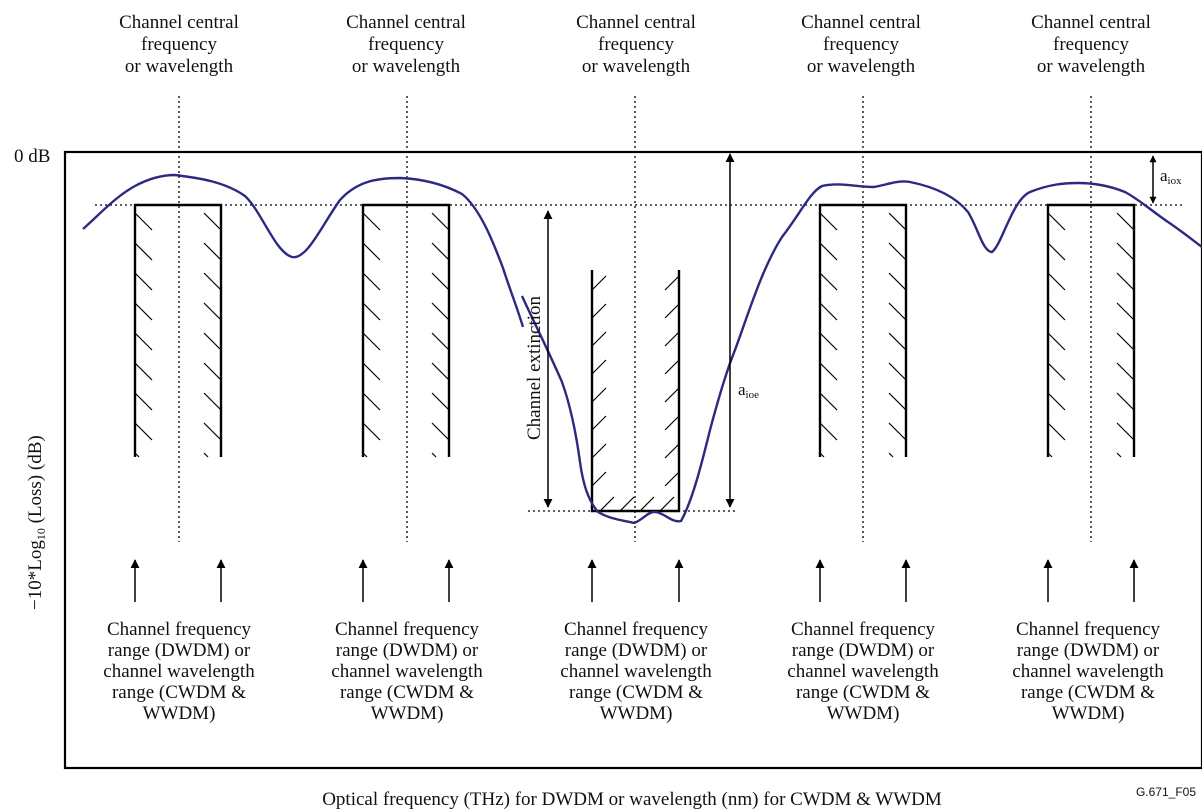 This screenshot has height=811, width=1202. Describe the element at coordinates (636, 66) in the screenshot. I see `top-label-3-line3: or wavelength` at that location.